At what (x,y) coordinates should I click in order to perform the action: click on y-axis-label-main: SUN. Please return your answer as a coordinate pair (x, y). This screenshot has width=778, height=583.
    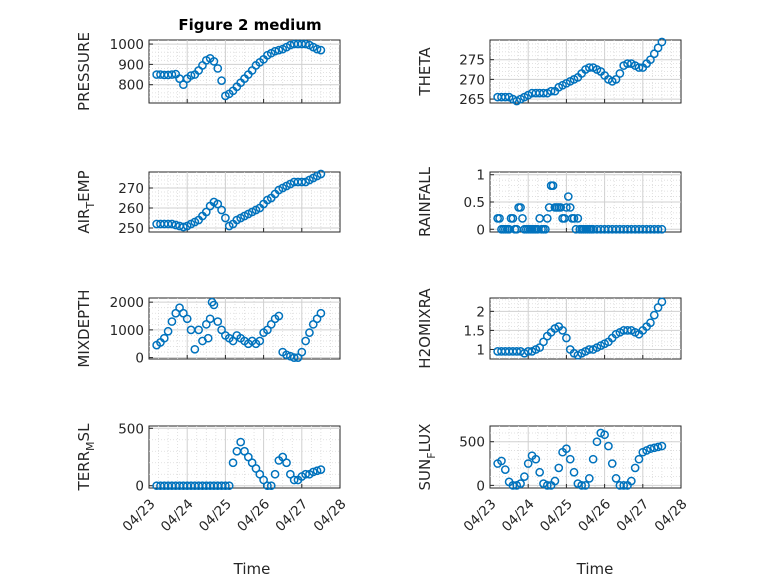
    Looking at the image, I should click on (425, 475).